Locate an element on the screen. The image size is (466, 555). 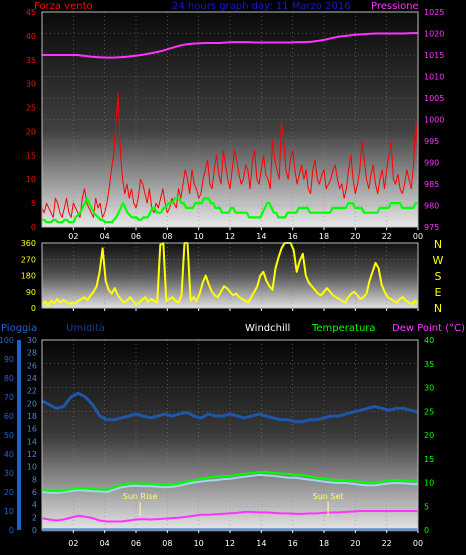
humidity-y-tick-label: 4 is located at coordinates (34, 505).